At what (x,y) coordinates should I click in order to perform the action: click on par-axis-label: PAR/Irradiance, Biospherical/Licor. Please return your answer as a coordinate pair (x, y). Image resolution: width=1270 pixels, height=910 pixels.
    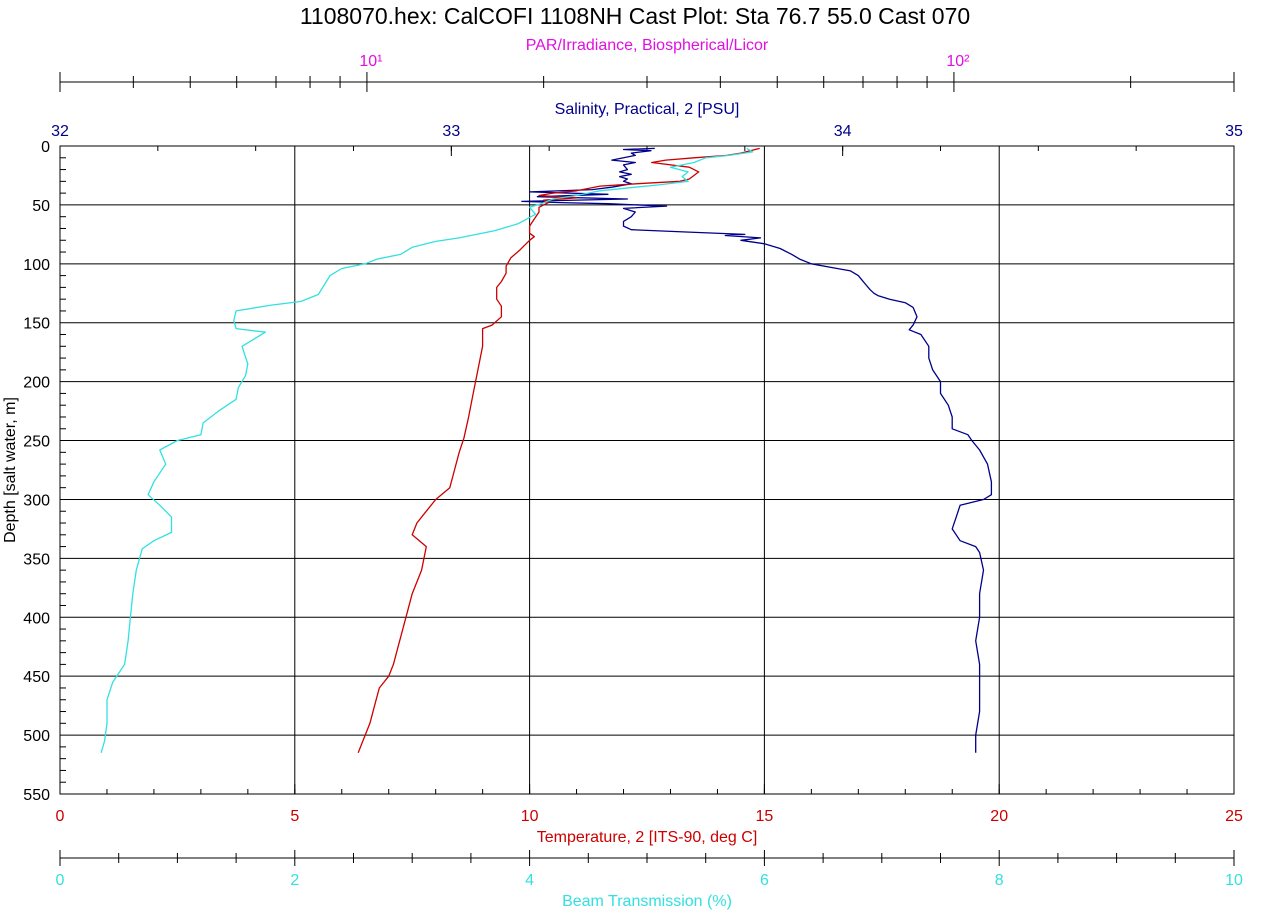
    Looking at the image, I should click on (647, 45).